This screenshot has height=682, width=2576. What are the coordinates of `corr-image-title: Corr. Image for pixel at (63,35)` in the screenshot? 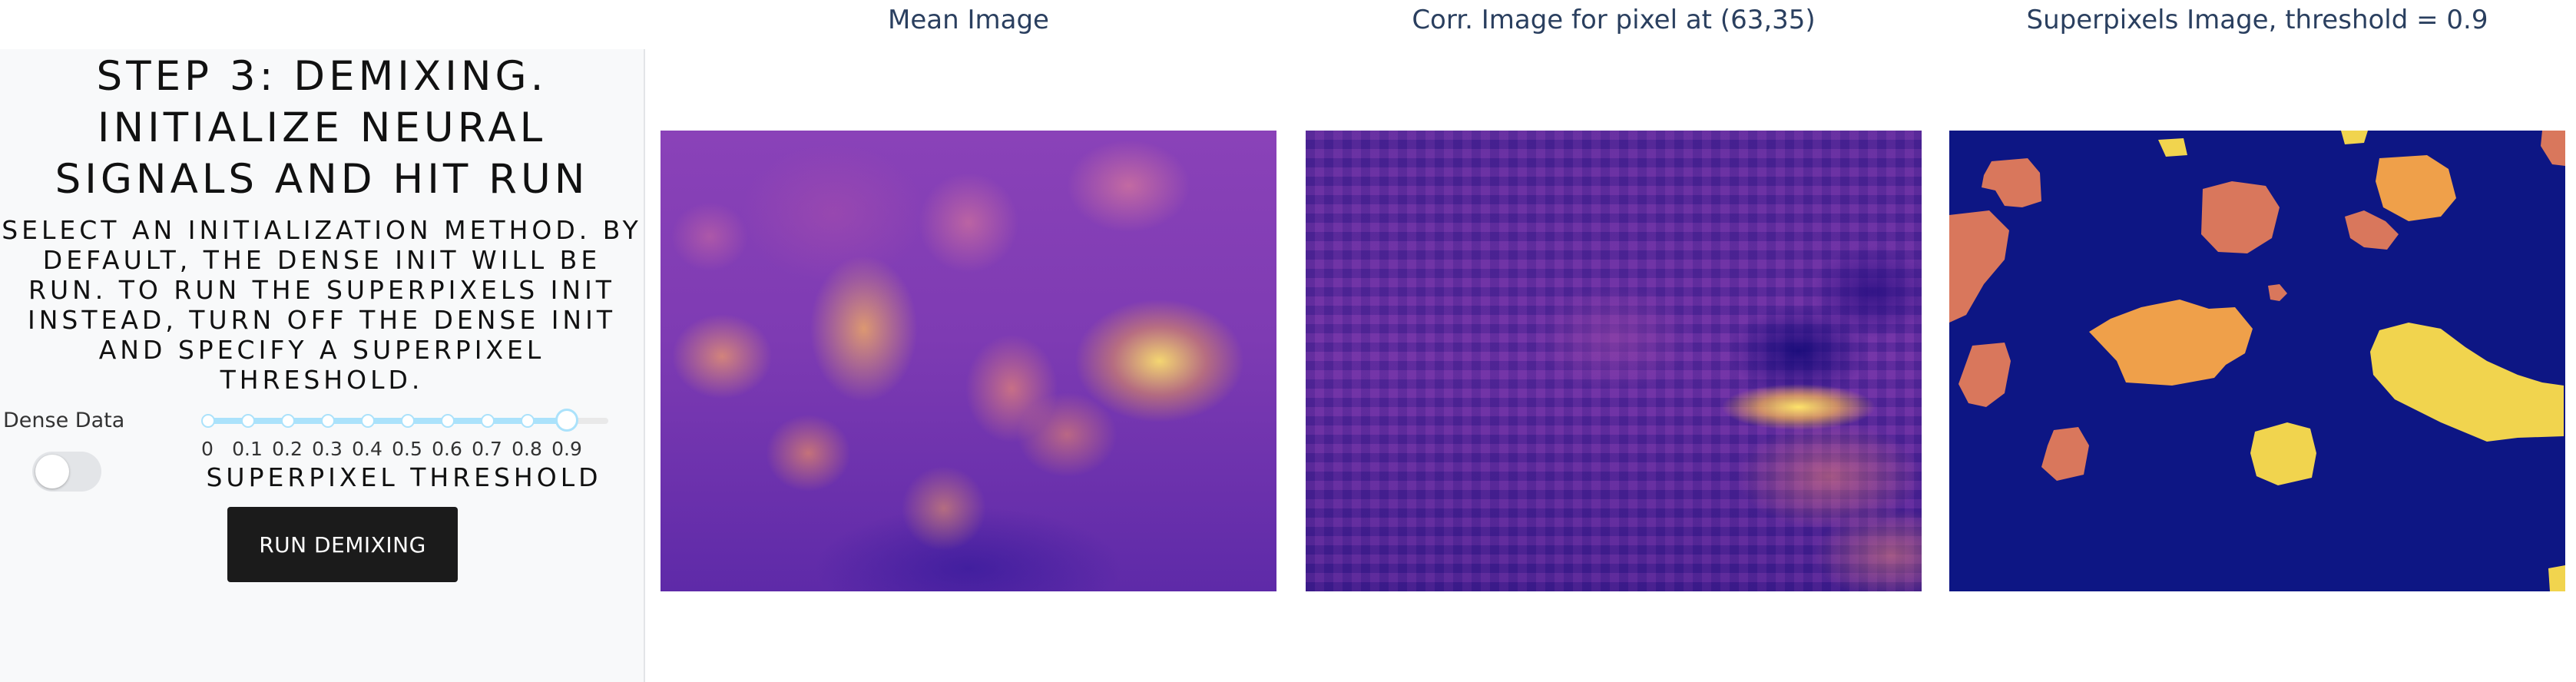 It's located at (1614, 20).